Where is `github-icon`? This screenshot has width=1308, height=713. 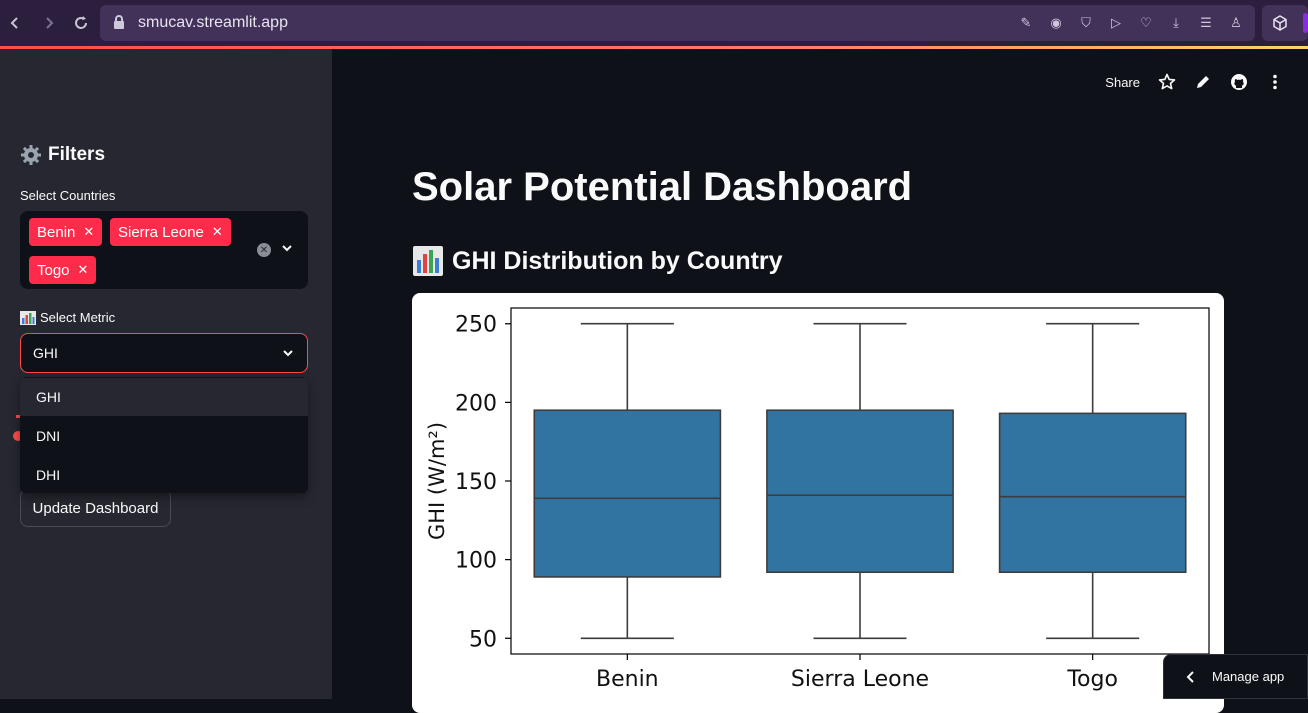
github-icon is located at coordinates (1239, 82).